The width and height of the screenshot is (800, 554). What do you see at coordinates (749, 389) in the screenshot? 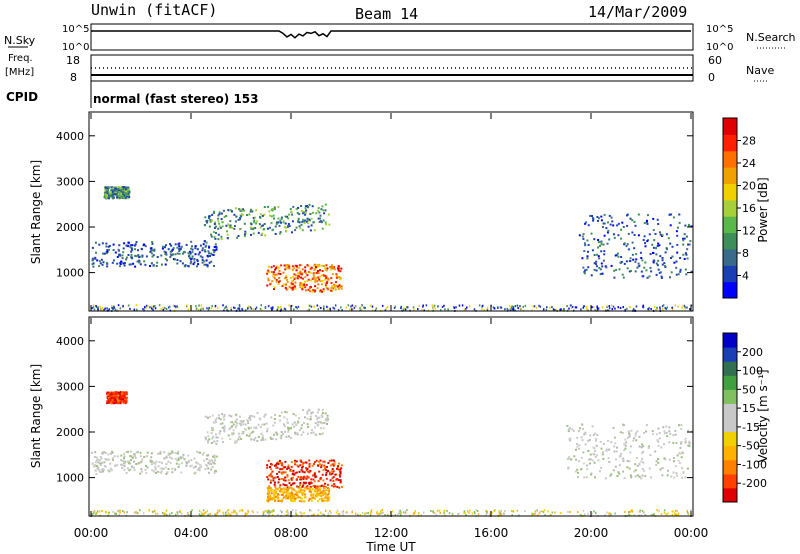
I see `colorbar-tick-label: 50` at bounding box center [749, 389].